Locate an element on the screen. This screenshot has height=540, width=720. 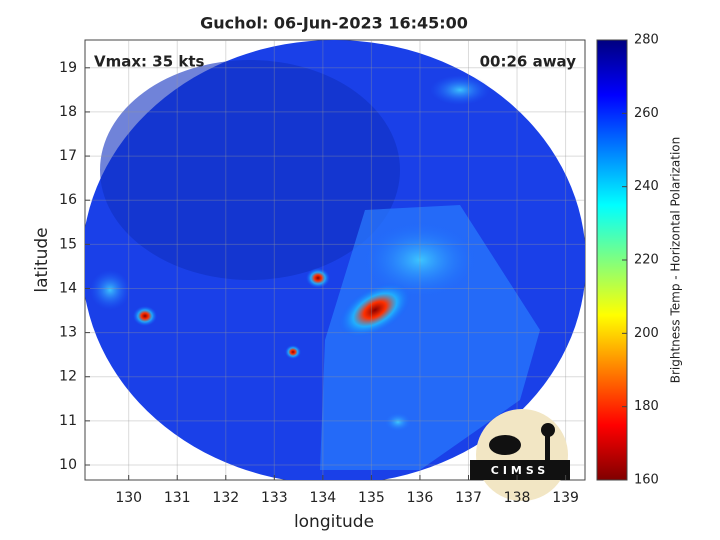
y-tick-label: 18 is located at coordinates (68, 112).